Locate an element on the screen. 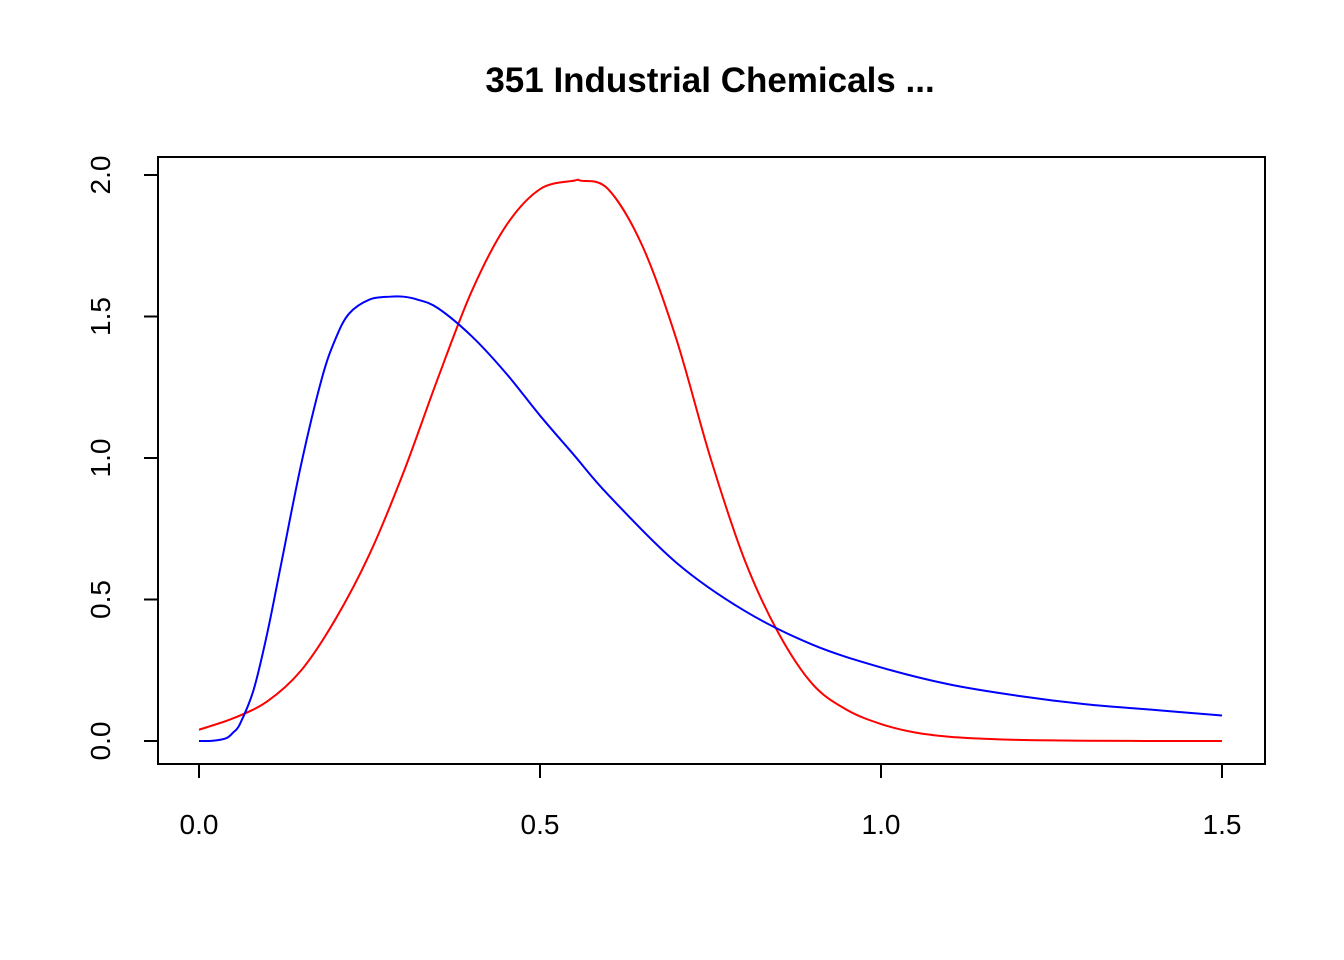 The image size is (1344, 960). x-tick-label: 0.0 is located at coordinates (199, 824).